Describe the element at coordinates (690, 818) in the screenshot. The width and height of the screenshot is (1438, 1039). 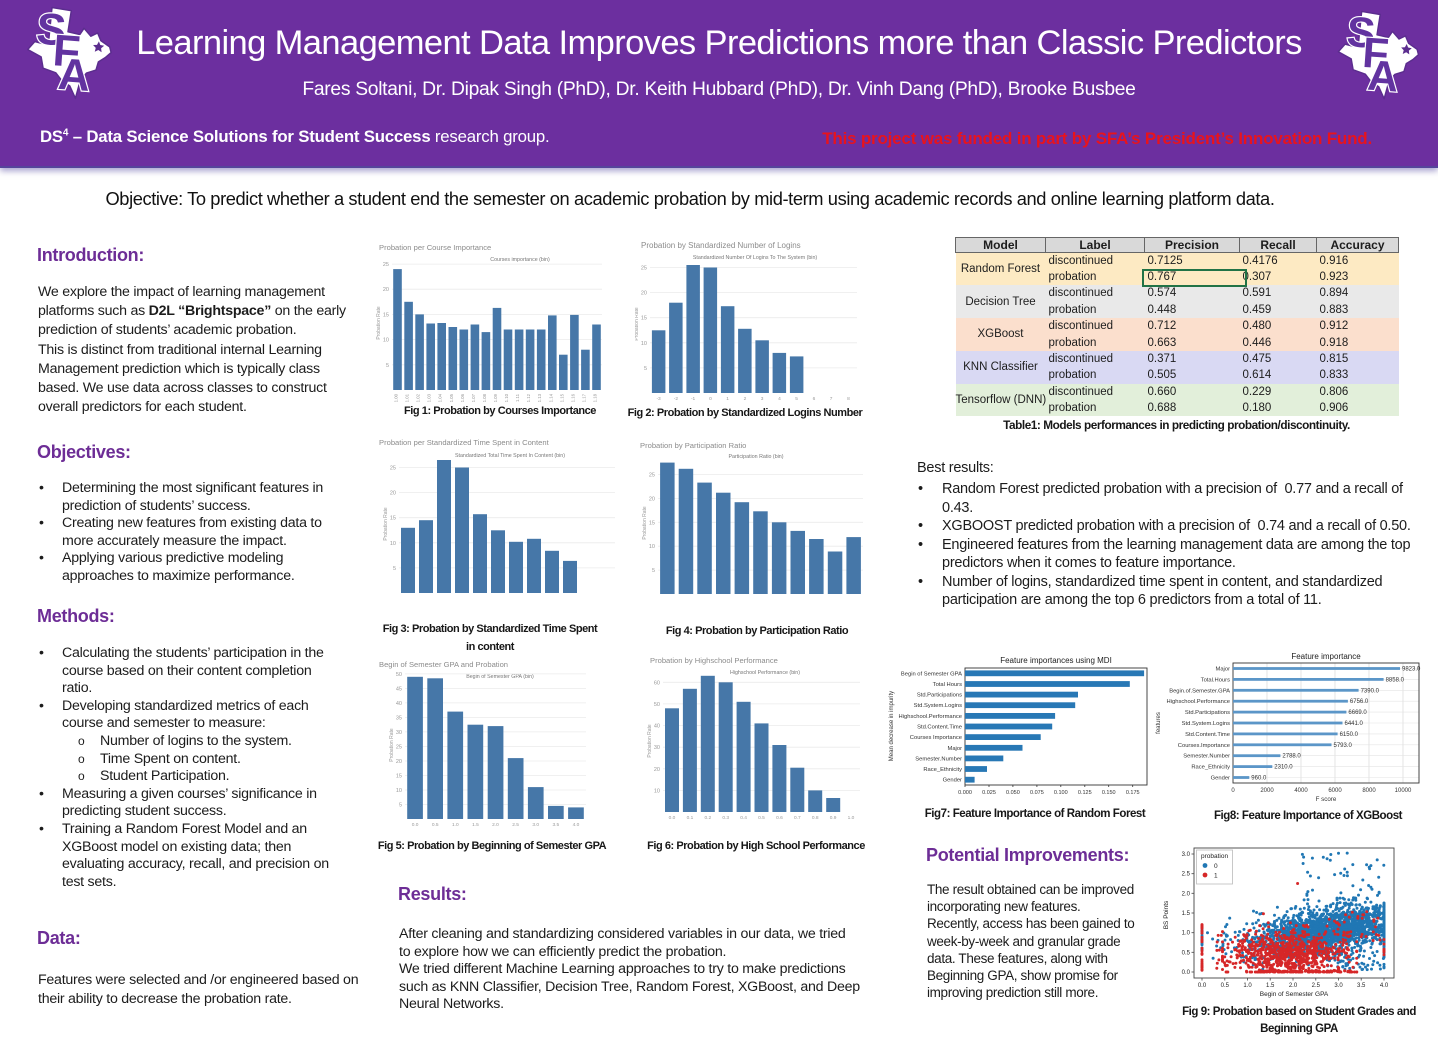
I see `svg-text: 0.1` at that location.